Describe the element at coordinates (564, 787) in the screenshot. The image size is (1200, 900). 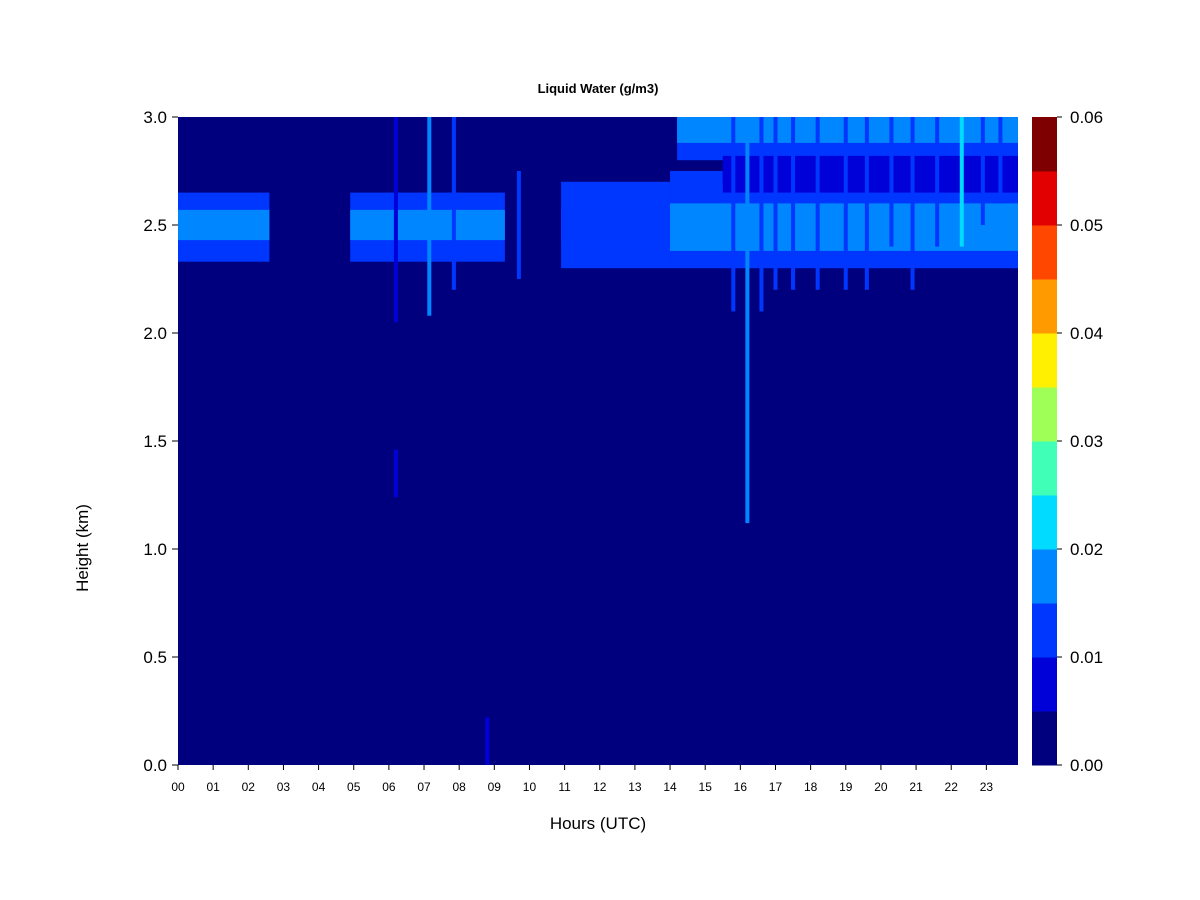
I see `x-tick-label: 11` at that location.